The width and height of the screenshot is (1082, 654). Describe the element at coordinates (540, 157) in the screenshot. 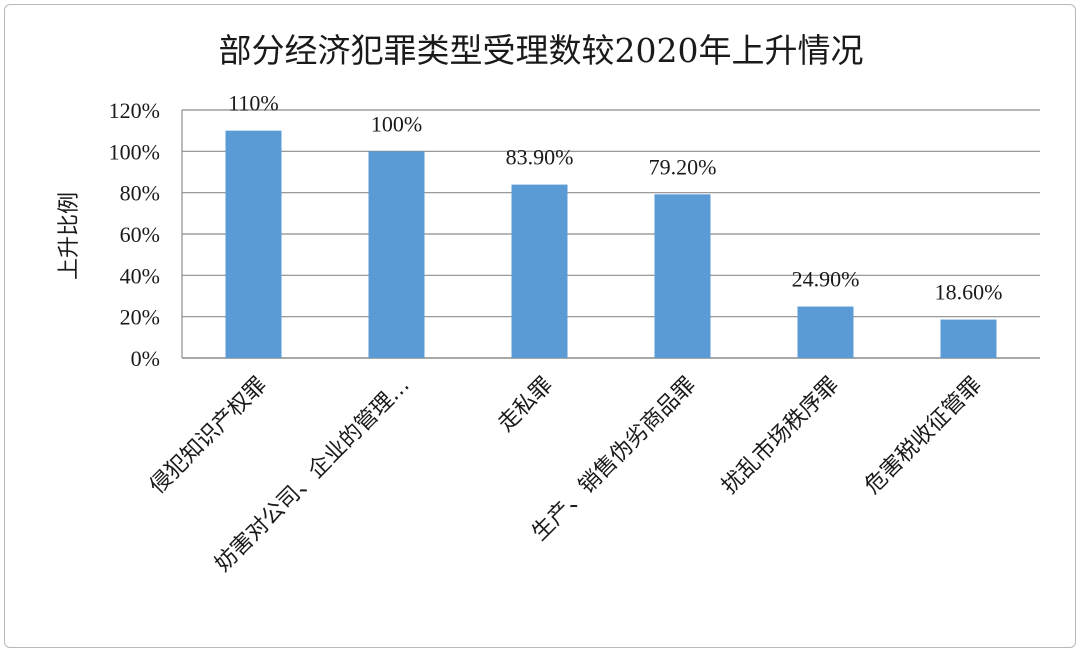

I see `data-label: 83.90%` at that location.